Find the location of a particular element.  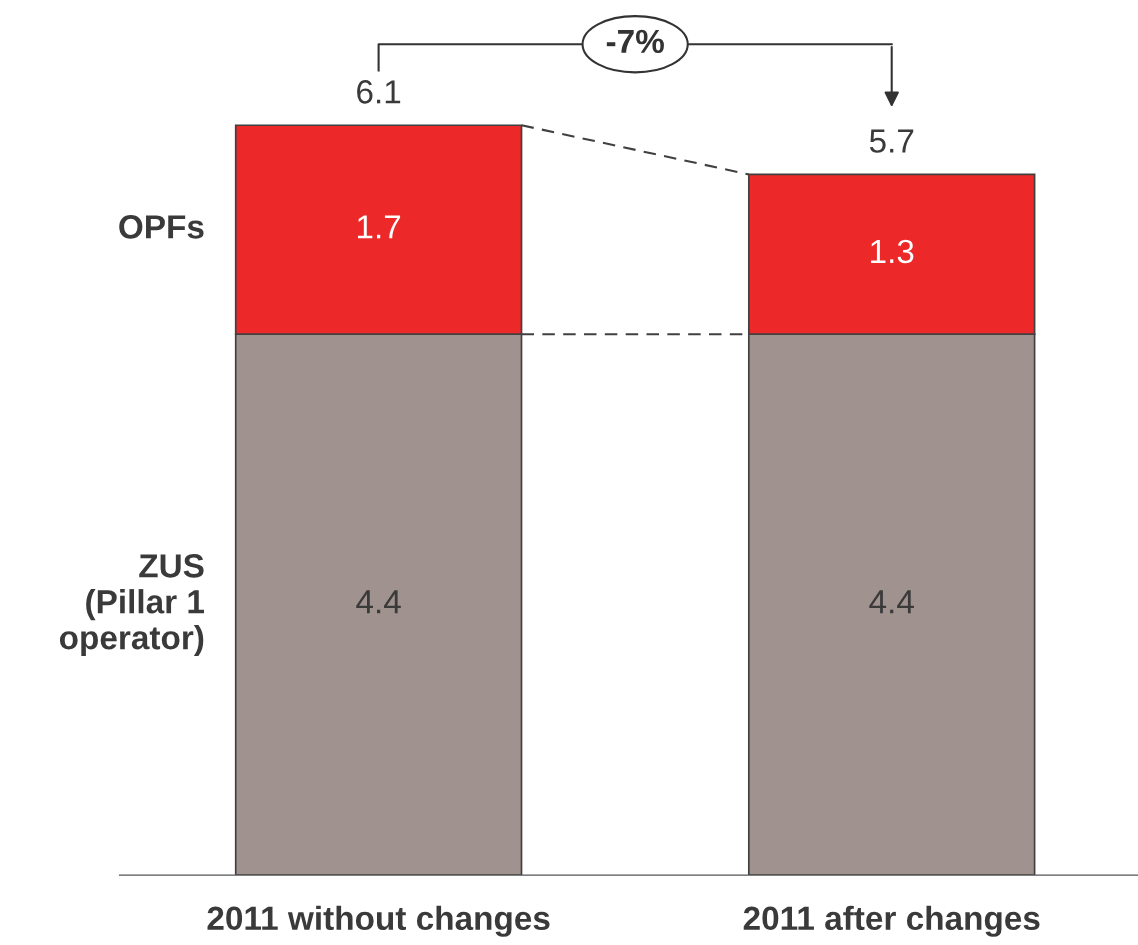

total-label: 5.7 is located at coordinates (891, 141).